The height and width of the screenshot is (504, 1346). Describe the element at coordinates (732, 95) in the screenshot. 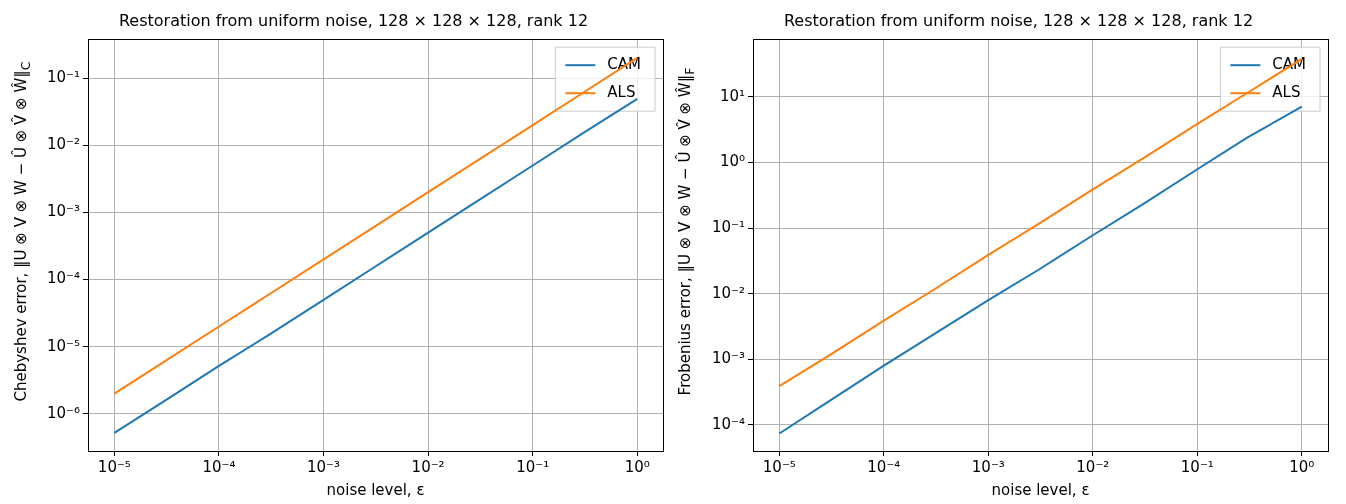

I see `y-tick-label: 10¹` at that location.